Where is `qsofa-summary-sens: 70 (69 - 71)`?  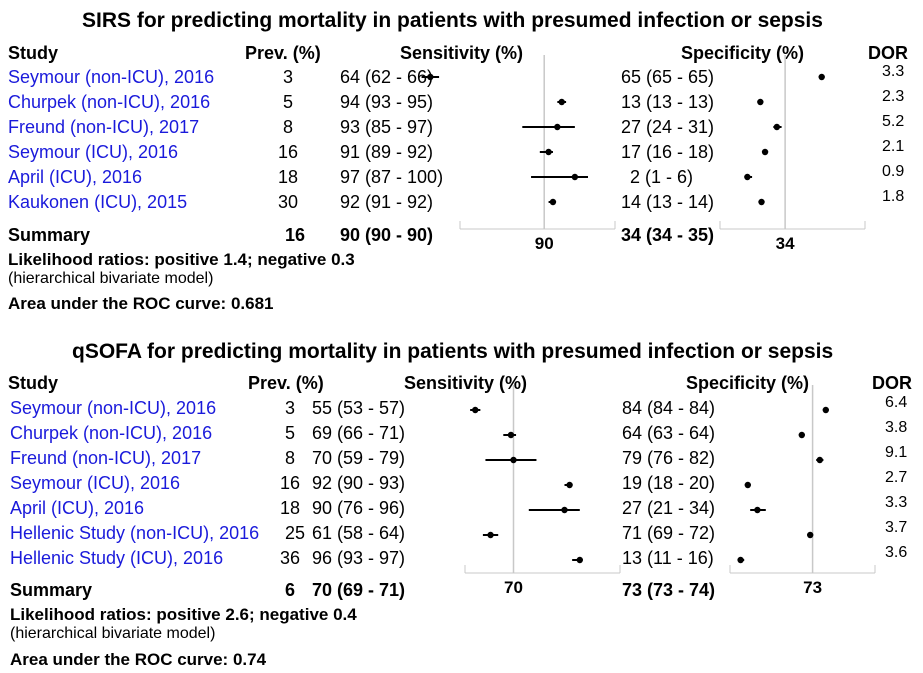 qsofa-summary-sens: 70 (69 - 71) is located at coordinates (359, 590).